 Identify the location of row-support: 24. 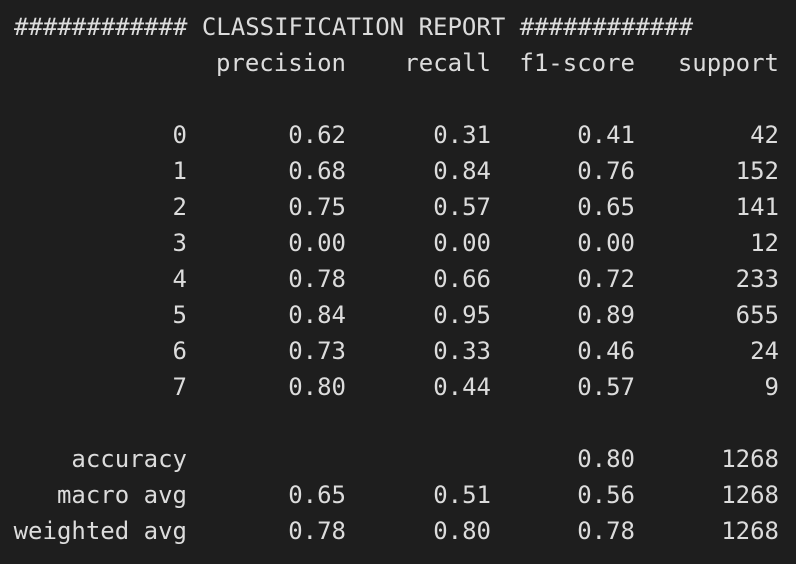
(764, 351).